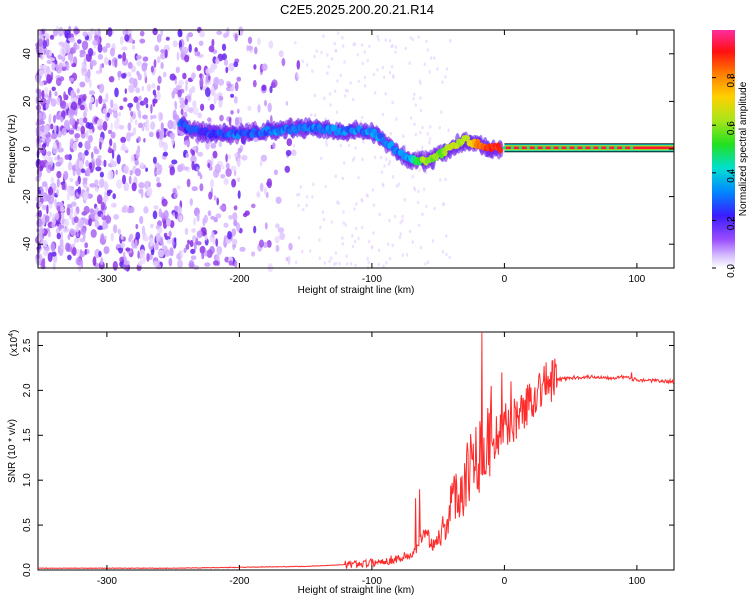  What do you see at coordinates (27, 345) in the screenshot?
I see `y-tick-label: 2.5` at bounding box center [27, 345].